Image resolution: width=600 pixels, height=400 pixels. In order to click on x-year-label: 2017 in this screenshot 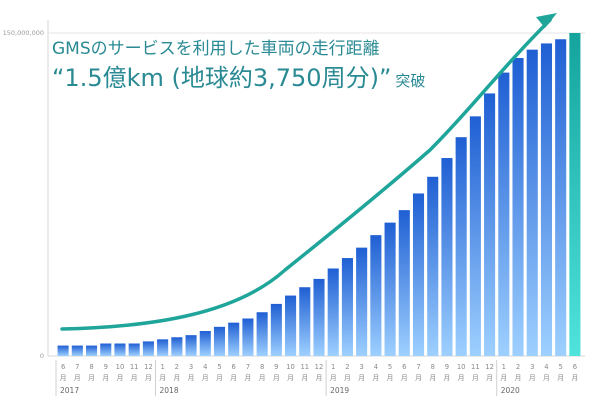, I will do `click(69, 390)`.